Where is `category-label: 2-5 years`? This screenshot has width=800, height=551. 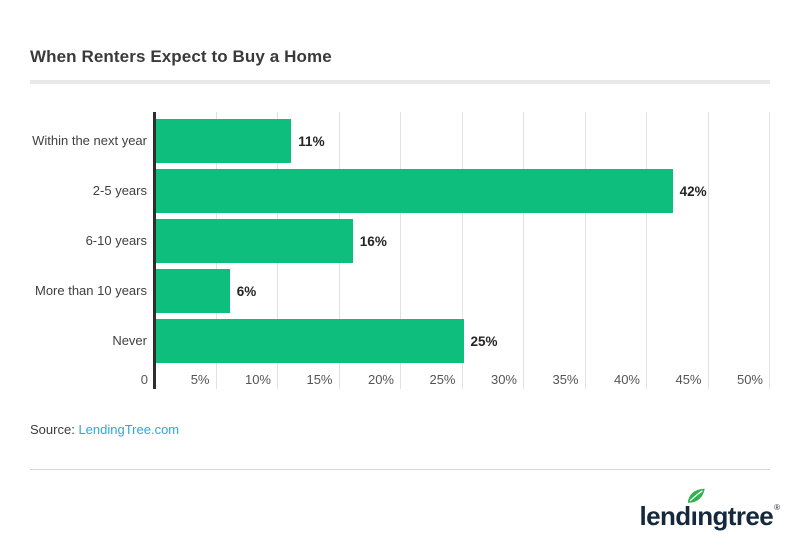
category-label: 2-5 years is located at coordinates (119, 190).